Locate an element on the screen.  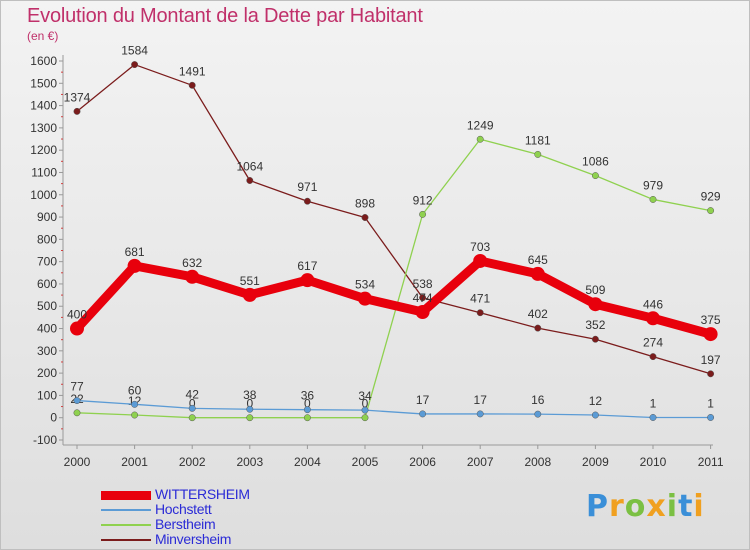
data-label: 400 is located at coordinates (77, 315).